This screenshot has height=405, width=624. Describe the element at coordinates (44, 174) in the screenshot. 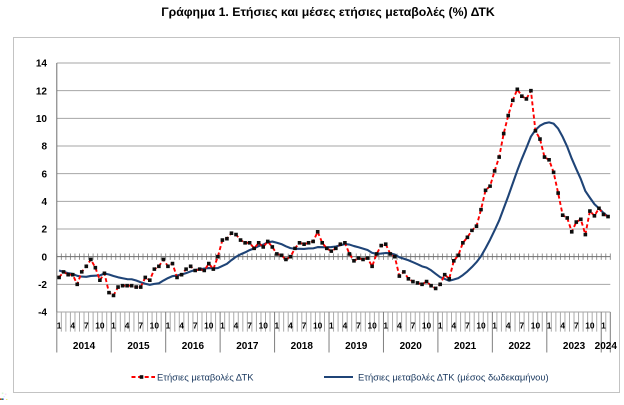

I see `svg-text: 6` at that location.